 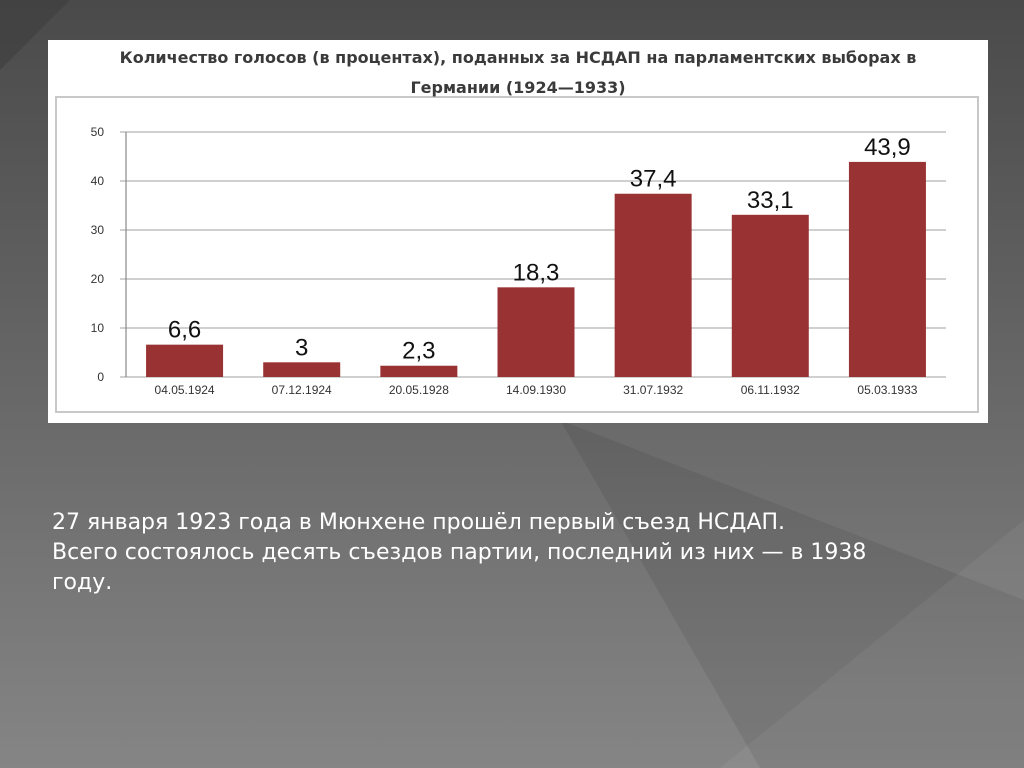 I want to click on chart-title-line-2: Германии (1924—1933), so click(x=518, y=87).